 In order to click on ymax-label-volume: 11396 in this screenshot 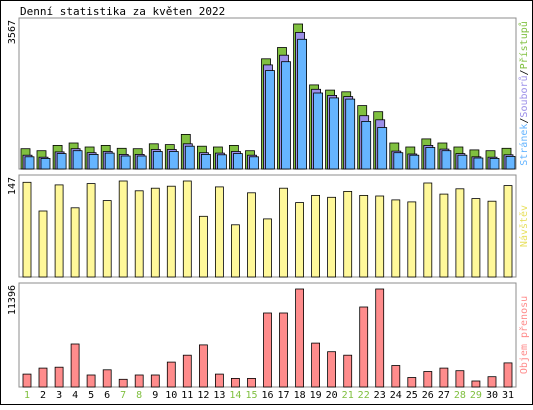, I will do `click(12, 300)`.